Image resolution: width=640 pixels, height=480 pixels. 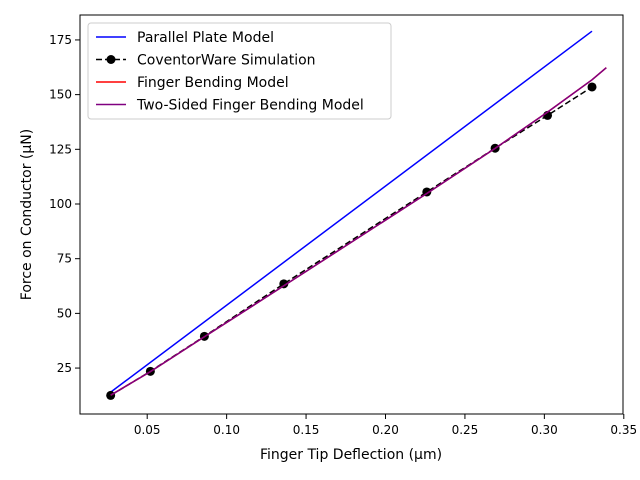 What do you see at coordinates (60, 149) in the screenshot?
I see `y-tick-label: 125` at bounding box center [60, 149].